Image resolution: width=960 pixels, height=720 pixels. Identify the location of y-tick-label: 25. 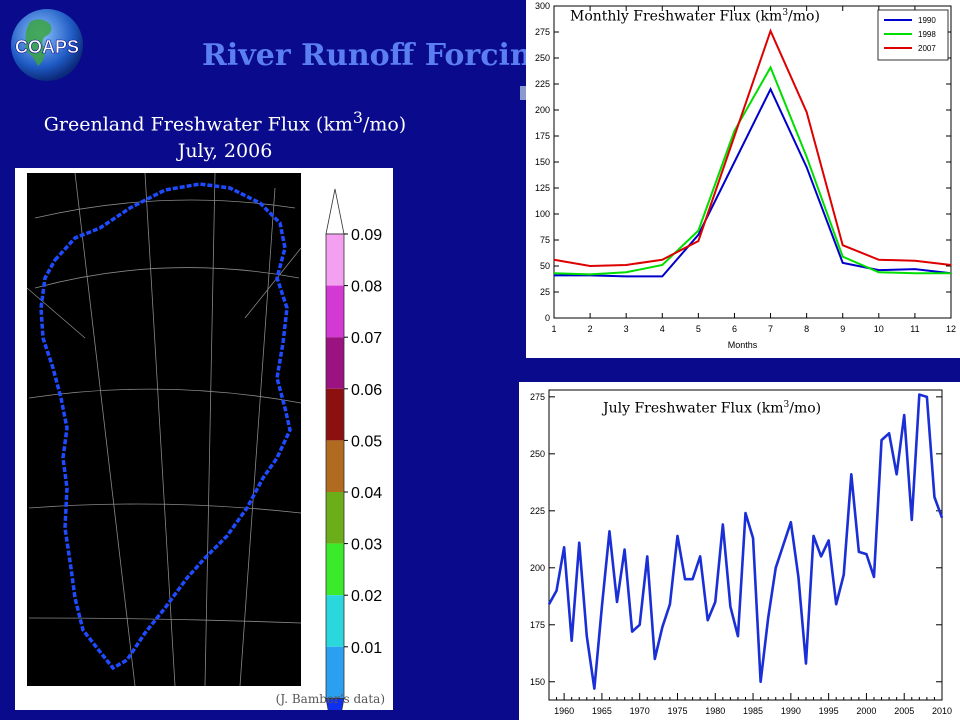
(545, 292).